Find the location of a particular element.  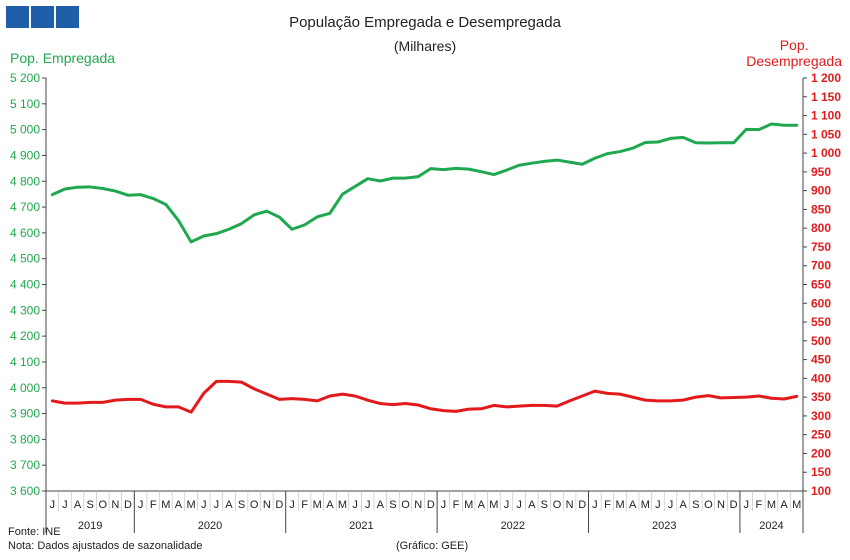

left-tick-label: 3 700 is located at coordinates (25, 465).